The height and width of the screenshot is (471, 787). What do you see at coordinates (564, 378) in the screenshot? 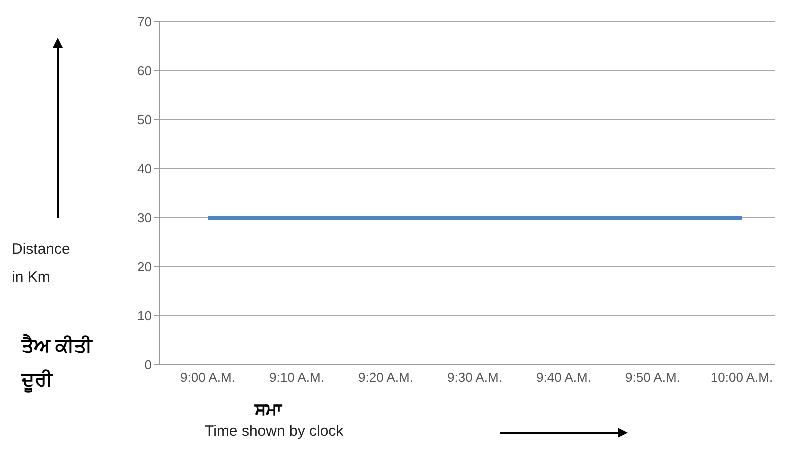
I see `x-tick-label: 9:40 A.M.` at bounding box center [564, 378].